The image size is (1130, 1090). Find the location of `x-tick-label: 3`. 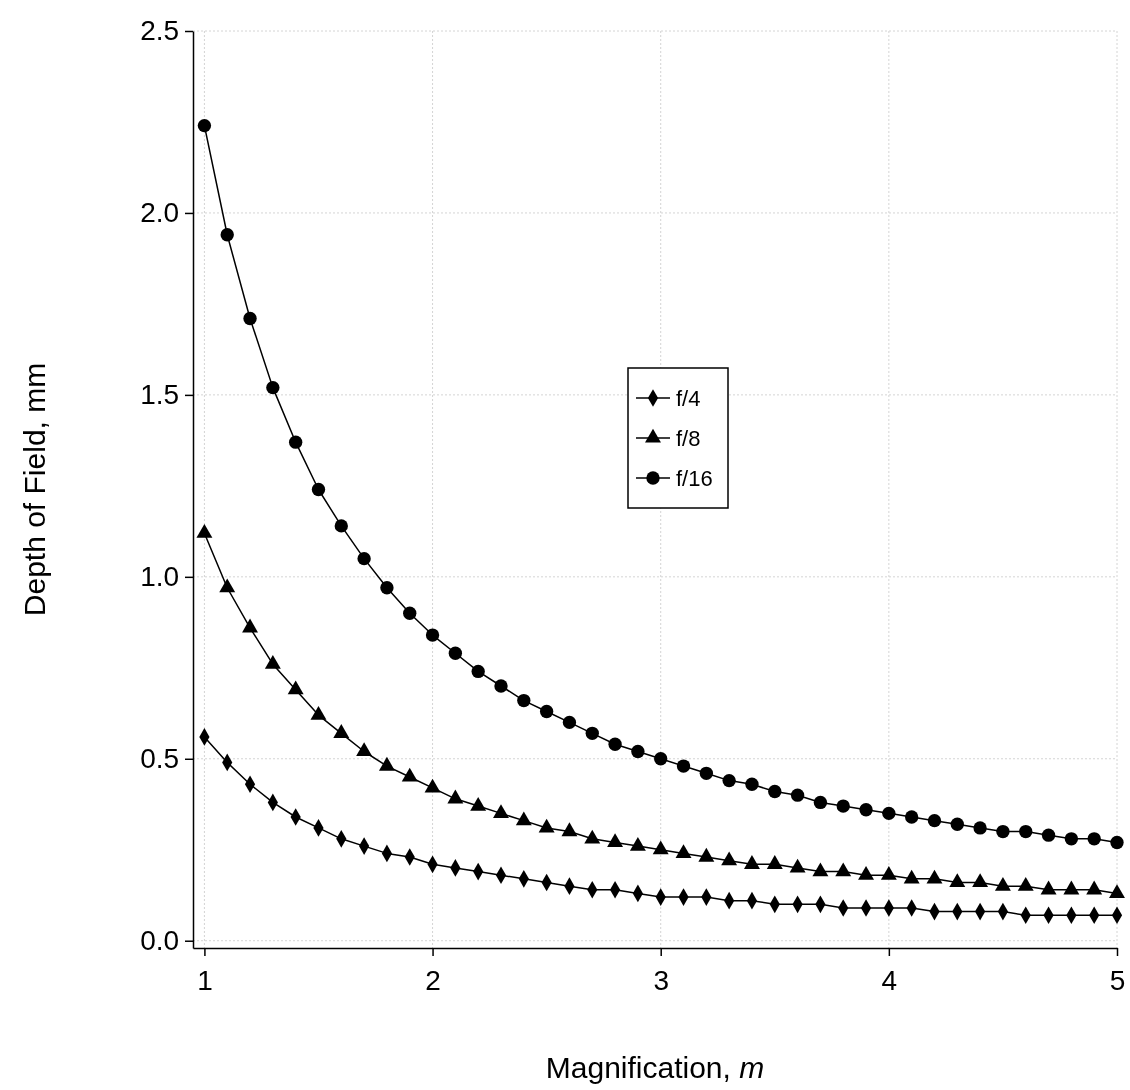

x-tick-label: 3 is located at coordinates (661, 980).